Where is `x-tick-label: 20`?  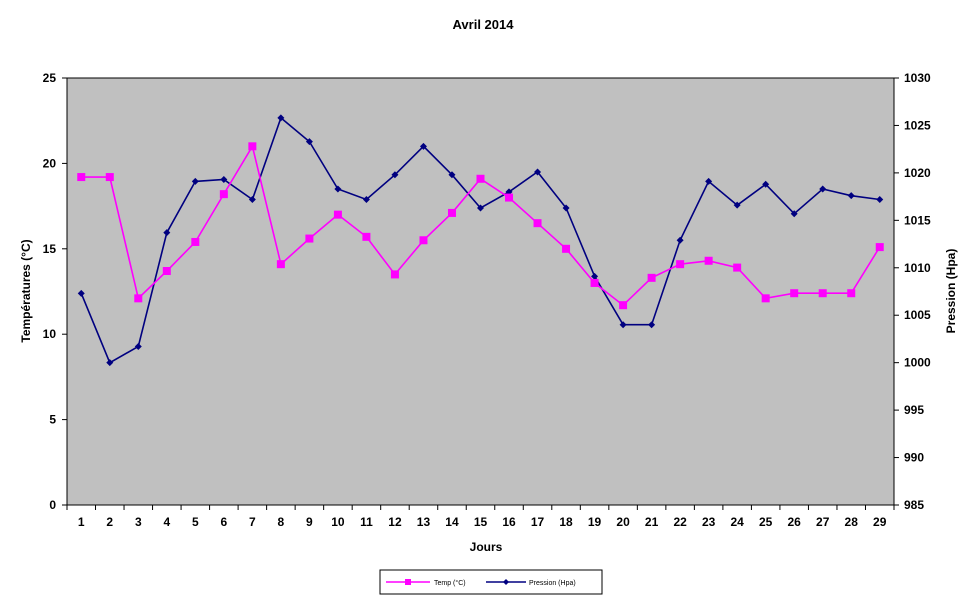 x-tick-label: 20 is located at coordinates (623, 522).